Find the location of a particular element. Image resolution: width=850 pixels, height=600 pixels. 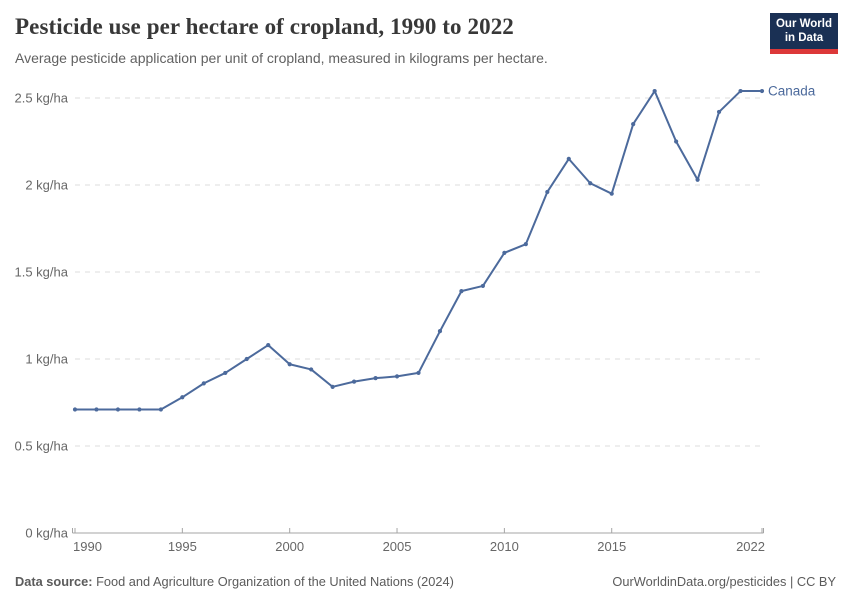

y-axis-tick-label: 1.5 kg/ha is located at coordinates (42, 272).